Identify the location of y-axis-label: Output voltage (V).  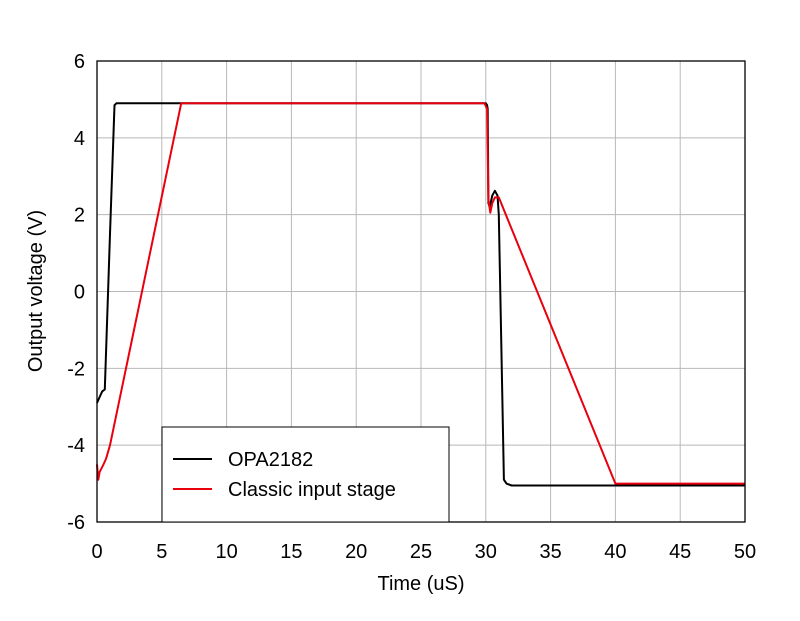
(36, 291).